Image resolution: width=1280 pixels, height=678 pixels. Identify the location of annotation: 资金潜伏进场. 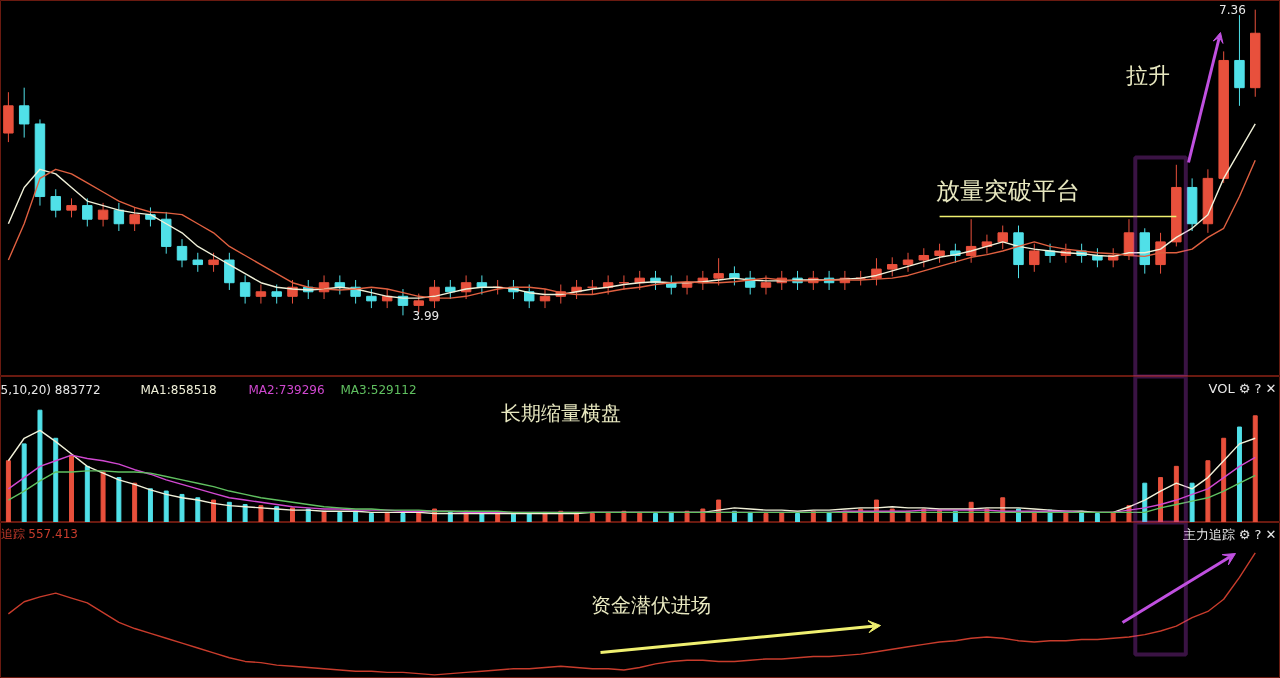
(650, 604).